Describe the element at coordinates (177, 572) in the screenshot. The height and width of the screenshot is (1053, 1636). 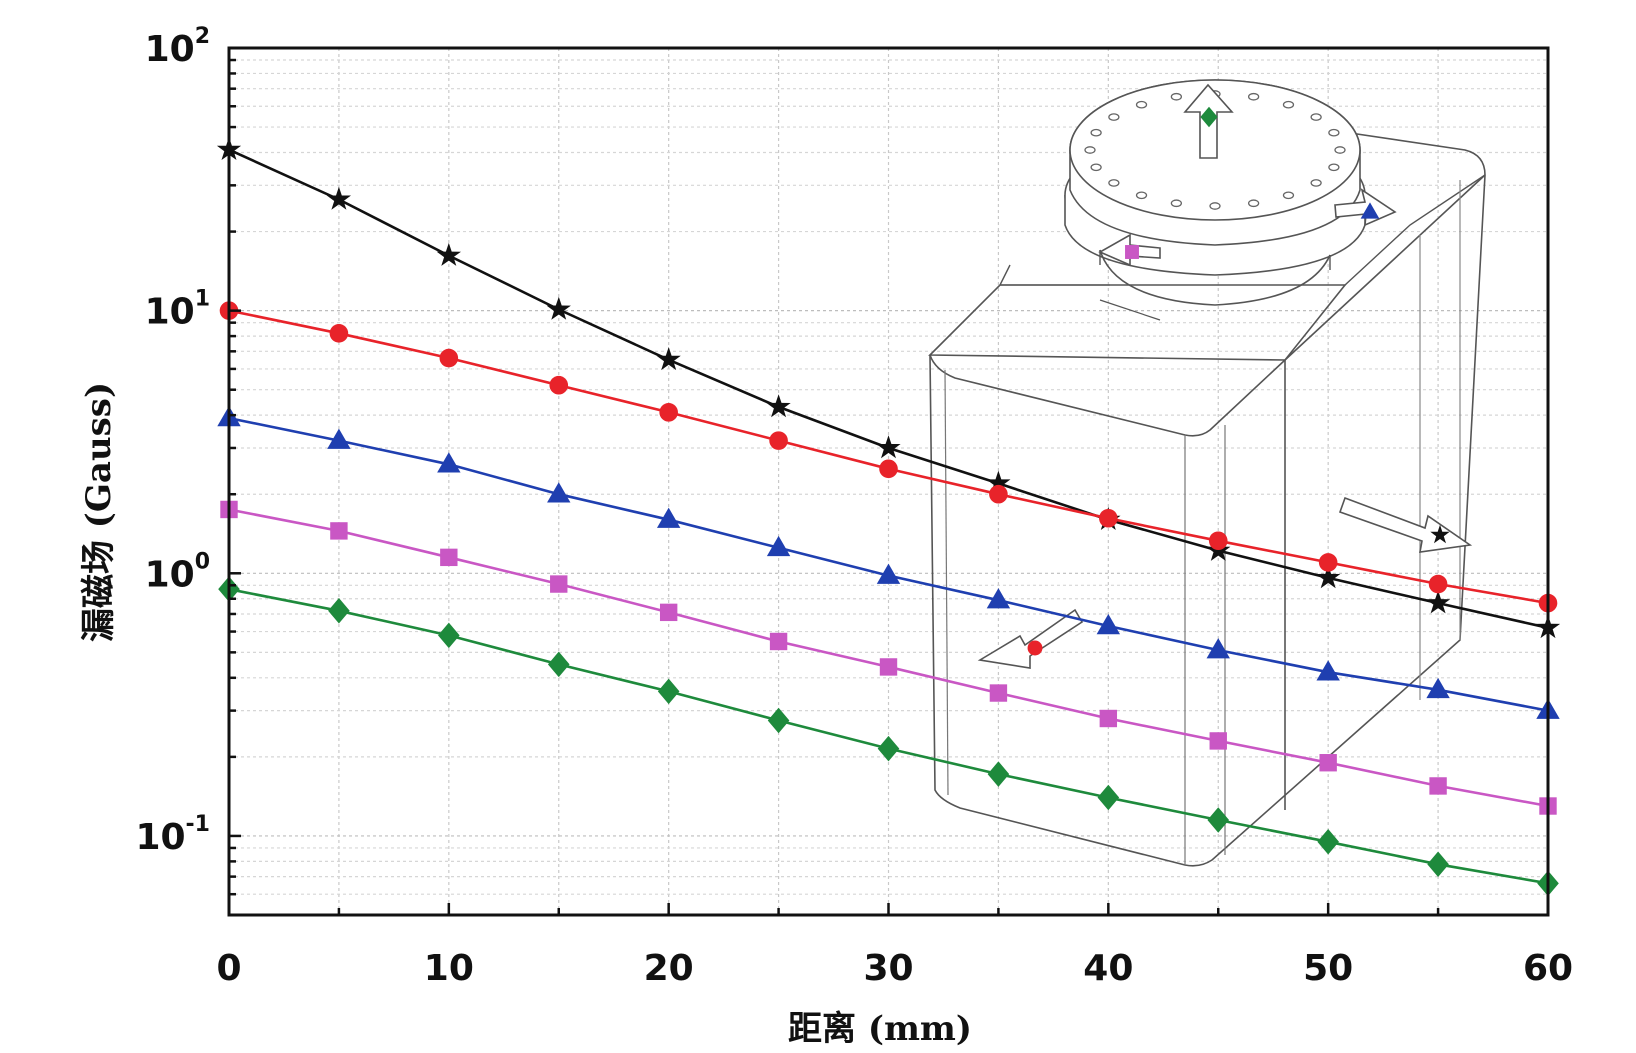
I see `y-tick-label: 10⁰` at that location.